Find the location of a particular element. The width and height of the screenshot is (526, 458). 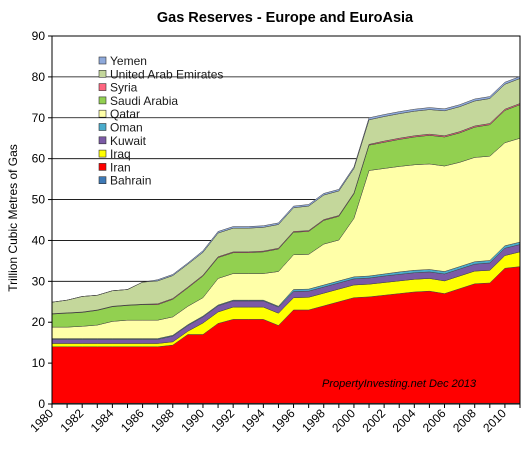

y-tick-label-70: 70 is located at coordinates (39, 118).